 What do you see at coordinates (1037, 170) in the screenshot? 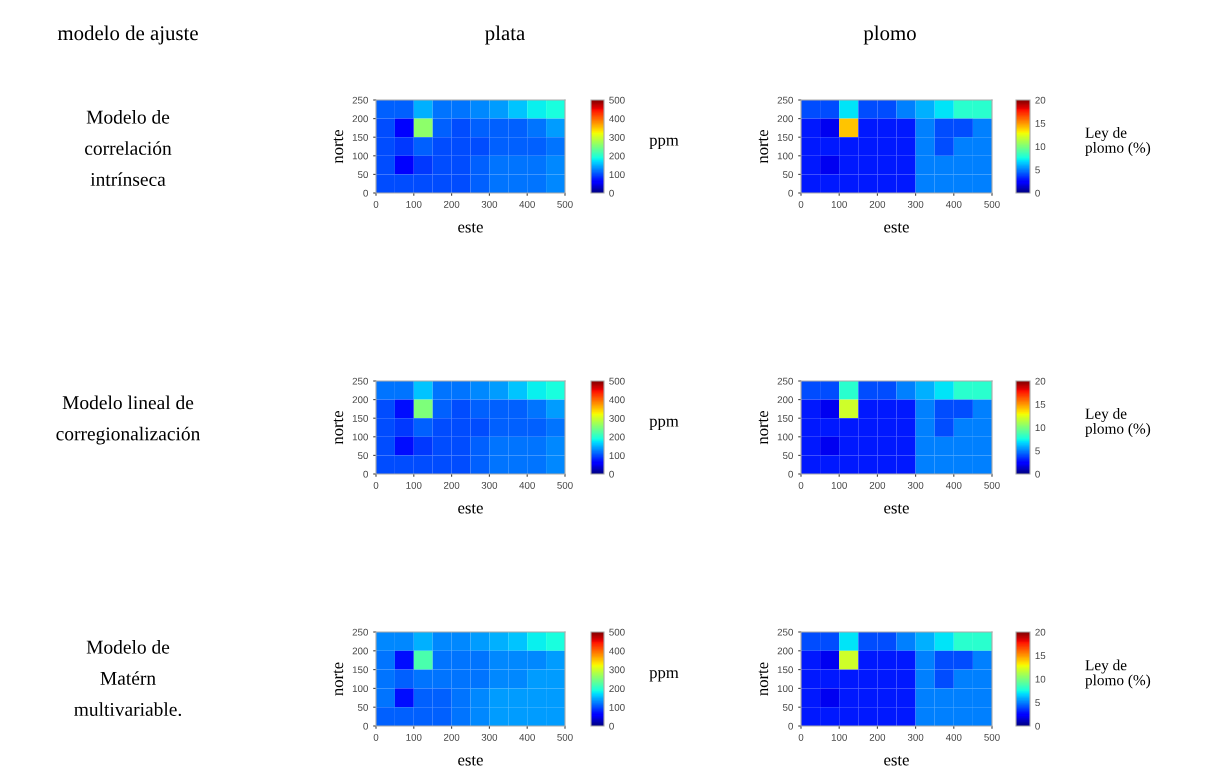
I see `color-bar-label: 5` at bounding box center [1037, 170].